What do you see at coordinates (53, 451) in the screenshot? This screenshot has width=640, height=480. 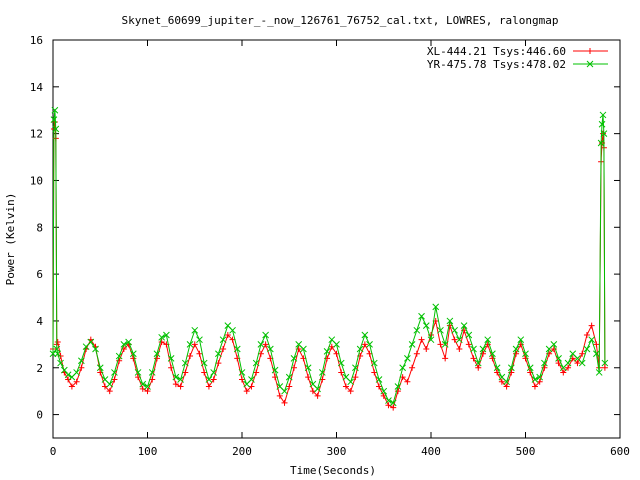 I see `x-tick-label: 0` at bounding box center [53, 451].